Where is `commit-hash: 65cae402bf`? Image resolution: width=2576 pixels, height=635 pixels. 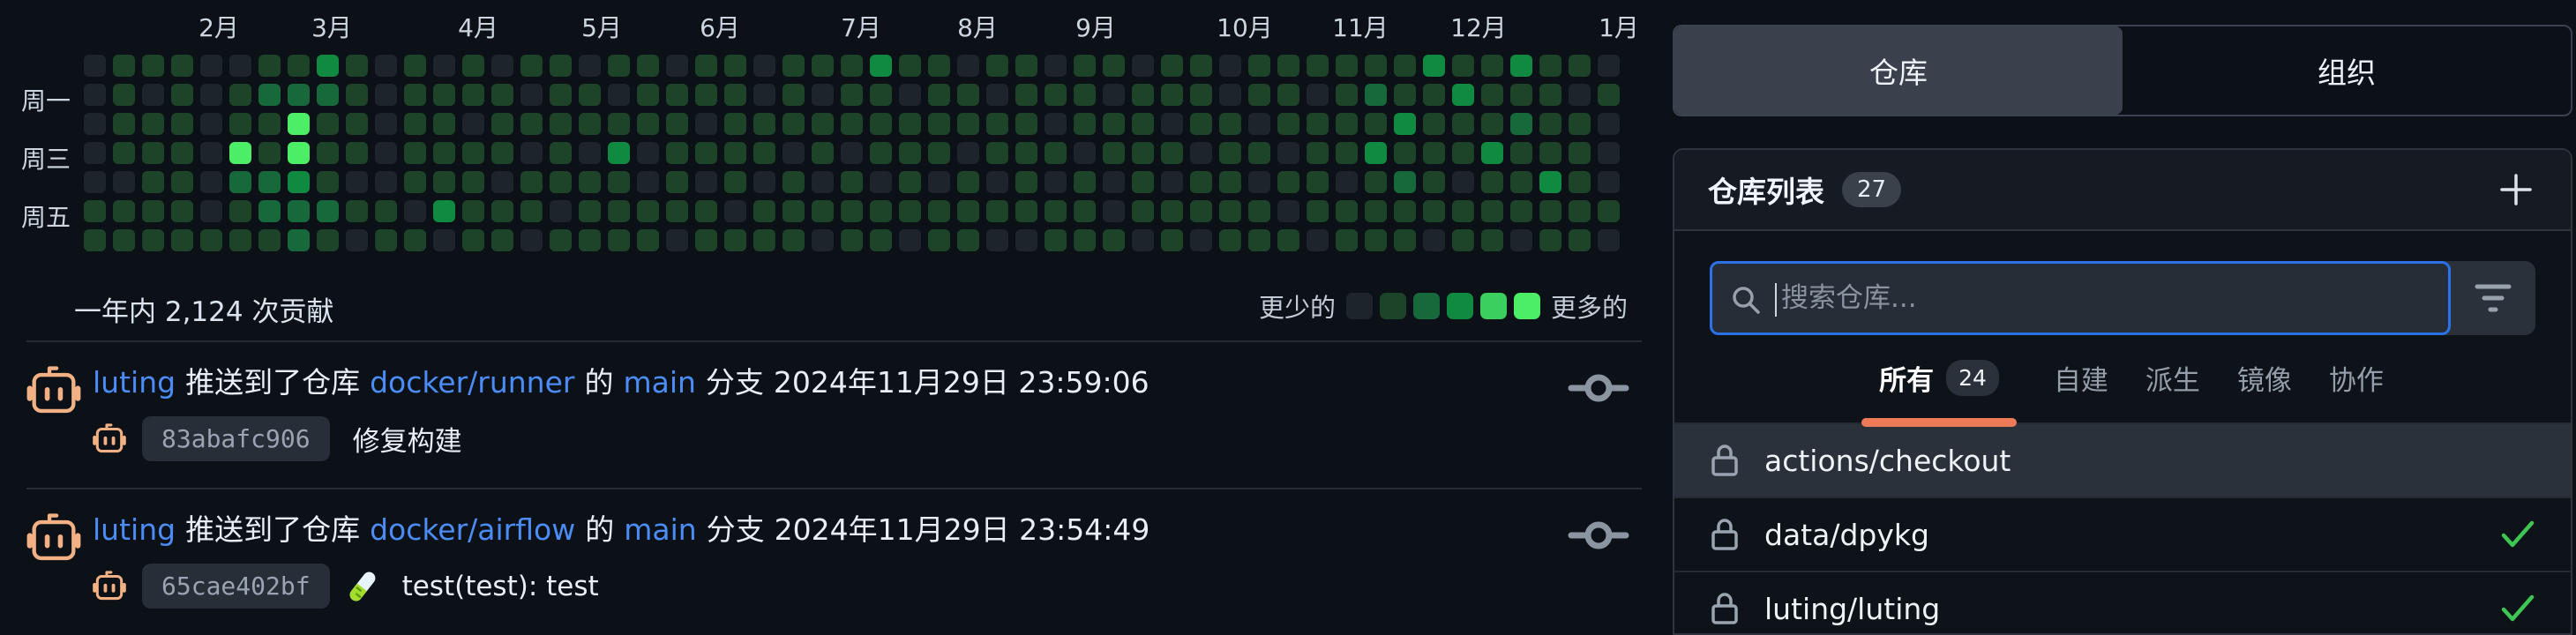
commit-hash: 65cae402bf is located at coordinates (236, 586).